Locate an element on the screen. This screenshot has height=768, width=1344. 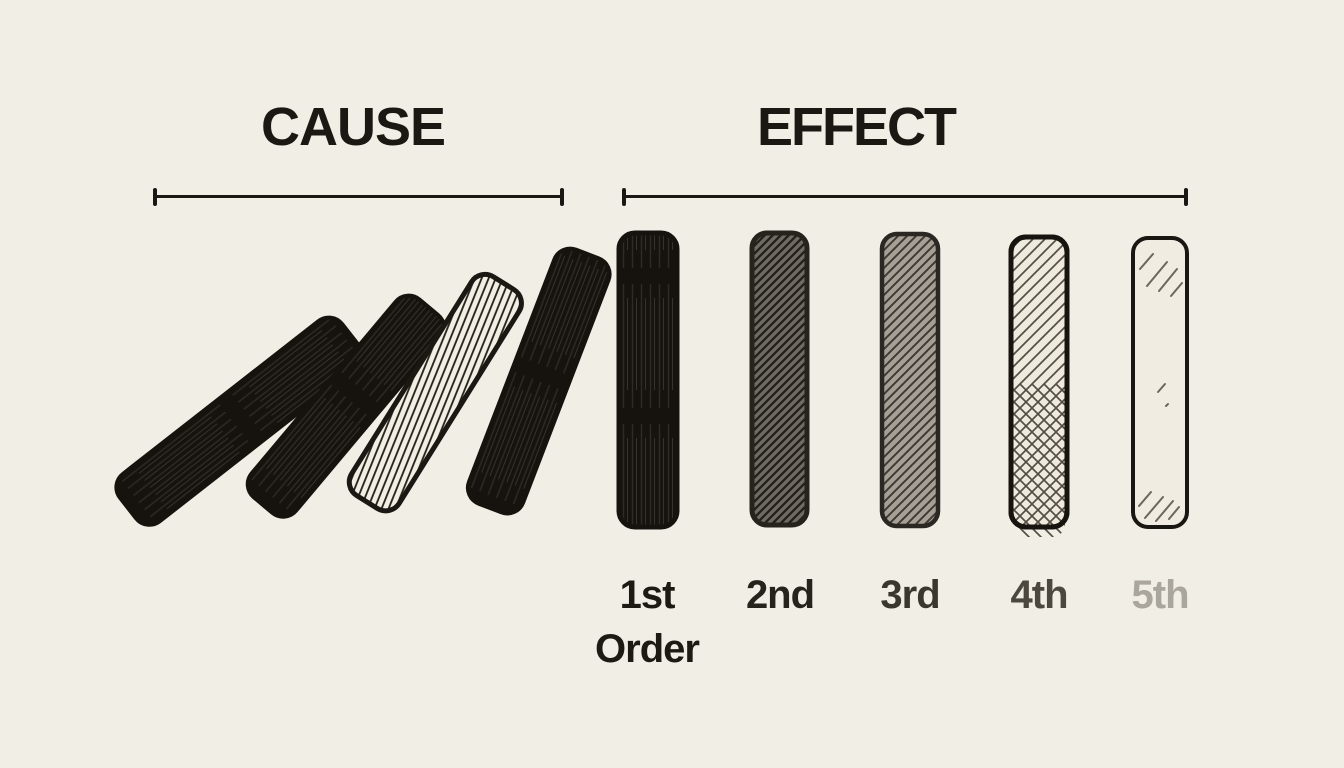
cause-span-line is located at coordinates (358, 197).